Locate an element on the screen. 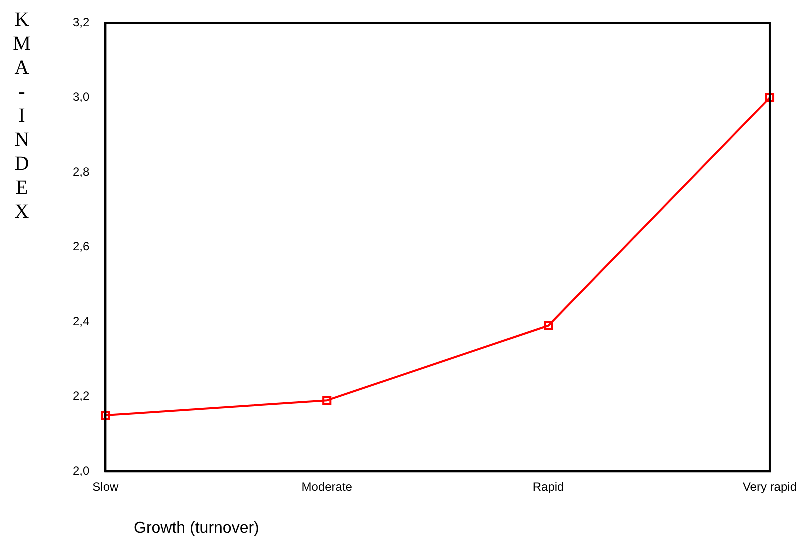 Image resolution: width=800 pixels, height=545 pixels. x-tick-label: Rapid is located at coordinates (548, 487).